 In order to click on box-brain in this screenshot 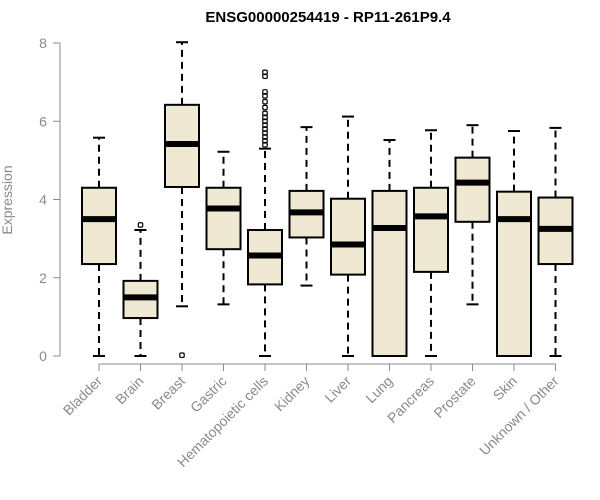, I will do `click(140, 289)`.